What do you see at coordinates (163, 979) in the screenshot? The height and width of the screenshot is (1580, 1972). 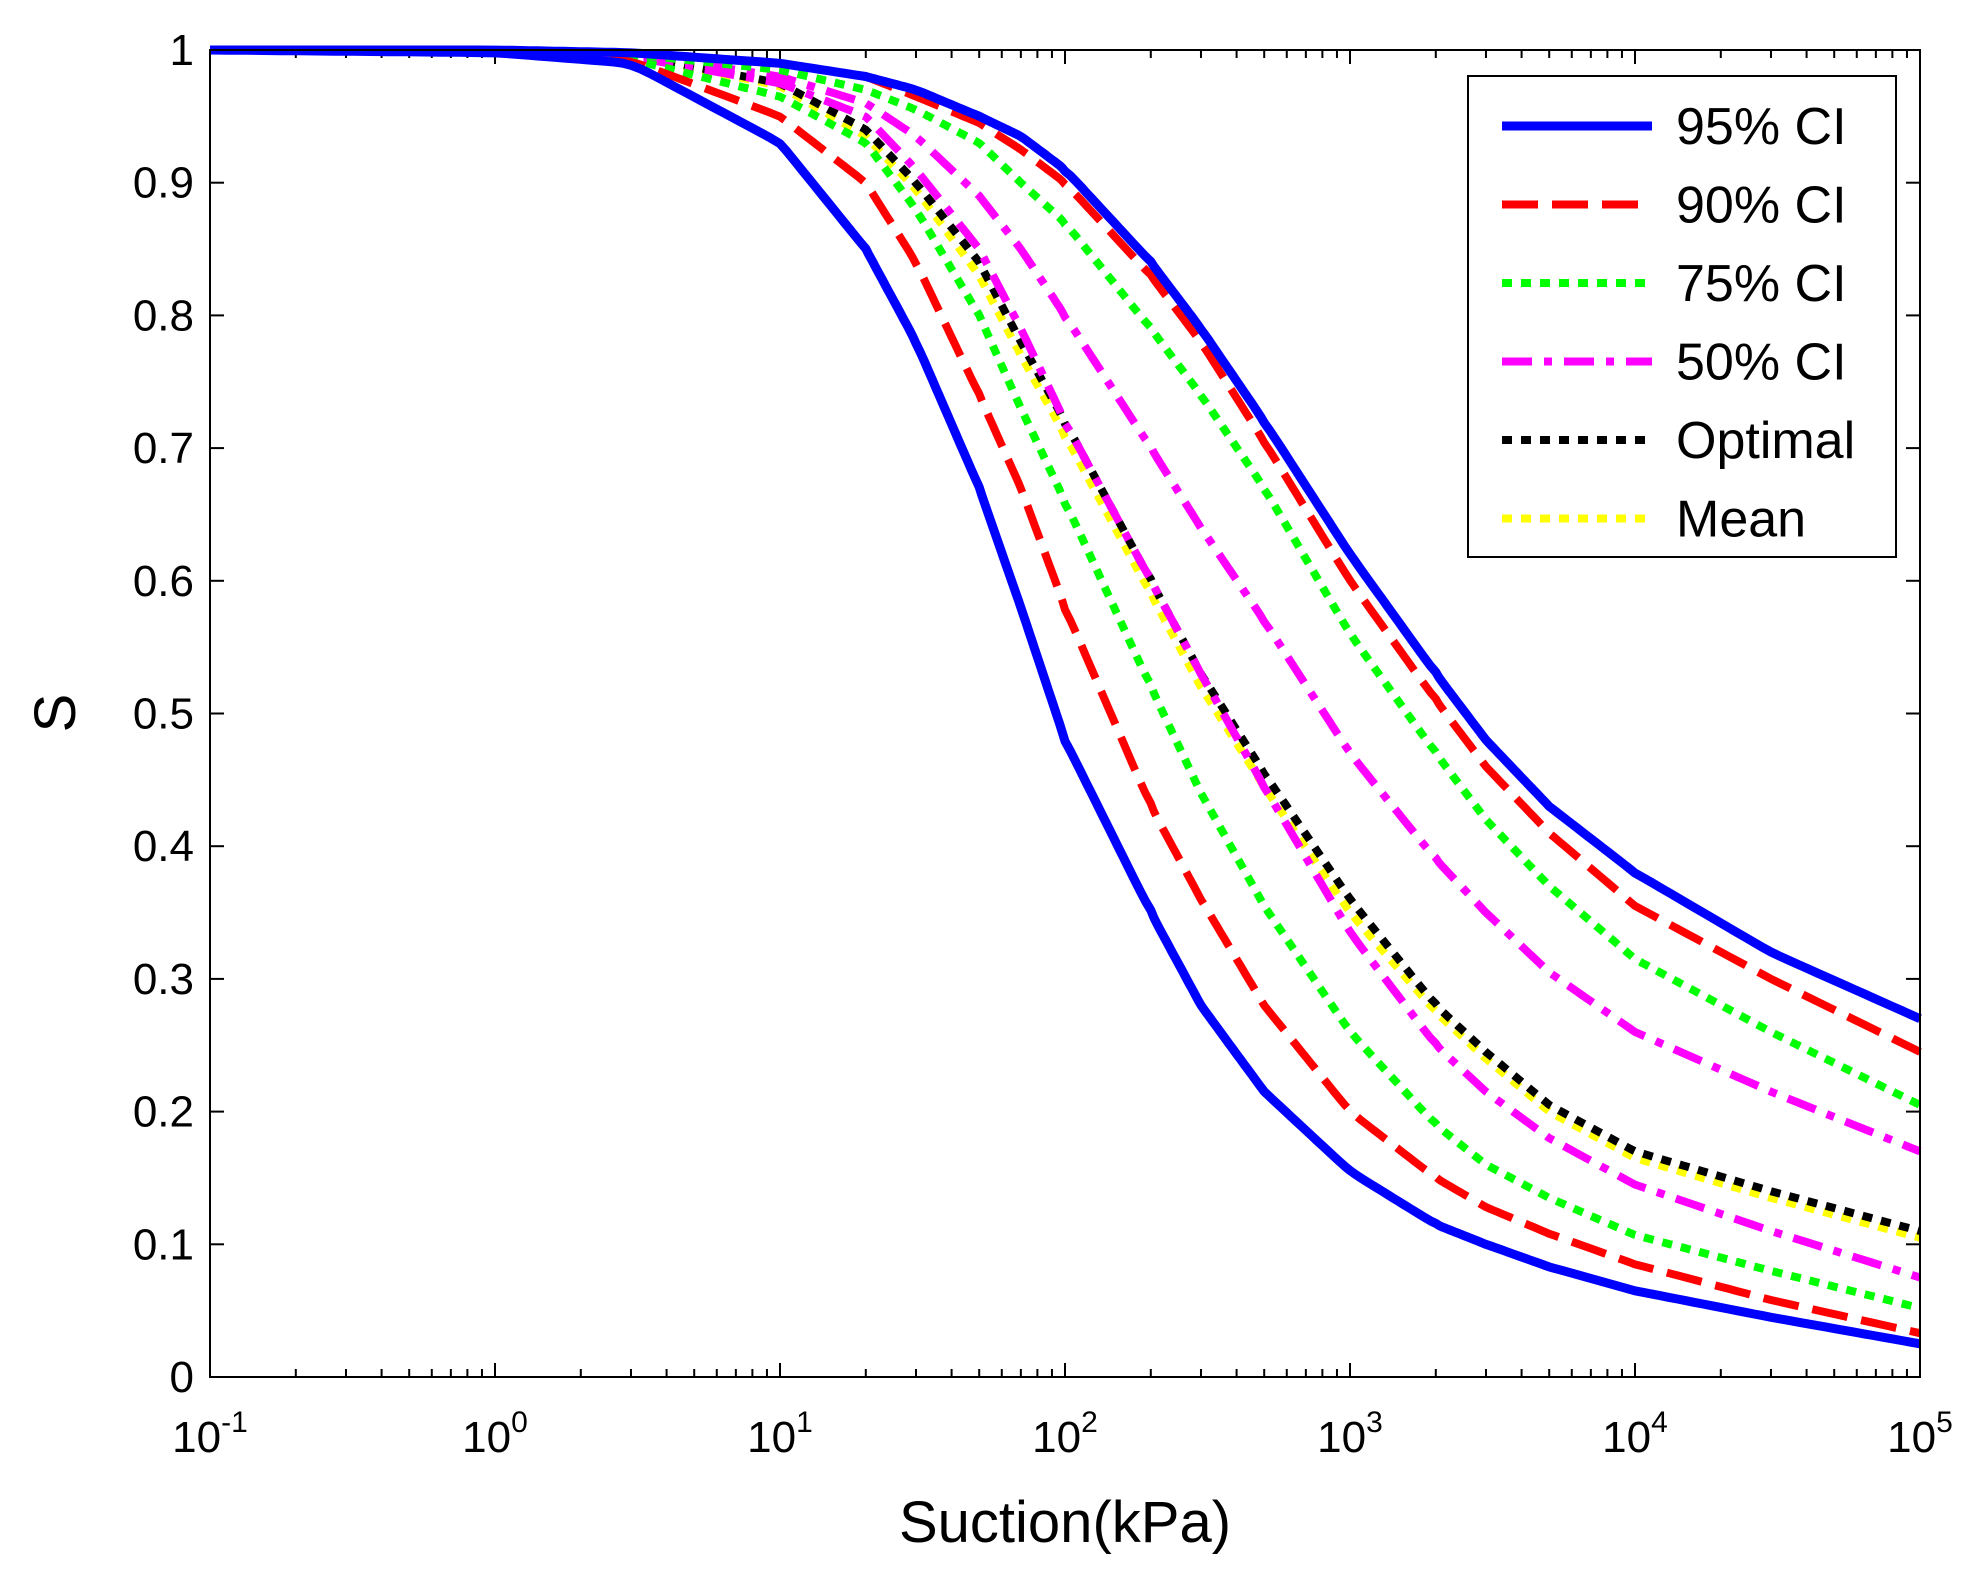 I see `y-tick-label: 0.3` at bounding box center [163, 979].